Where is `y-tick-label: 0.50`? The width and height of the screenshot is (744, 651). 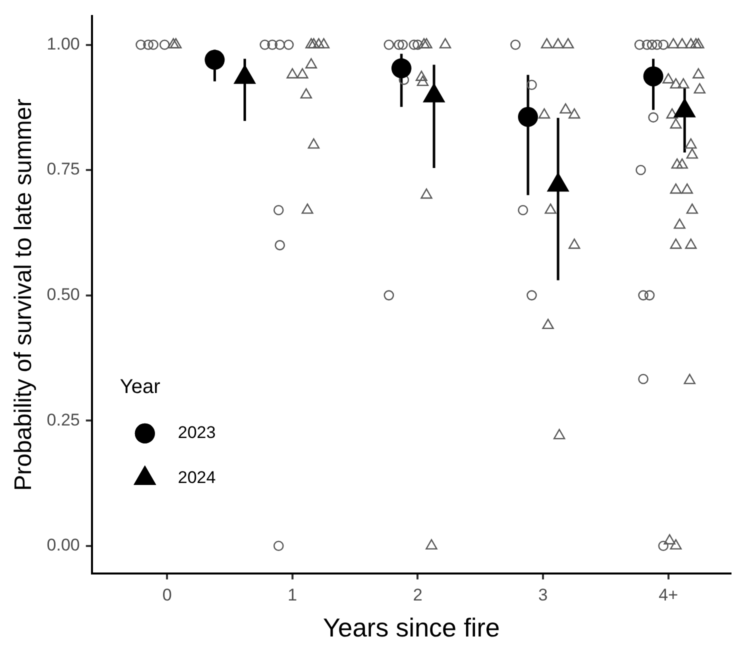
y-tick-label: 0.50 is located at coordinates (63, 294).